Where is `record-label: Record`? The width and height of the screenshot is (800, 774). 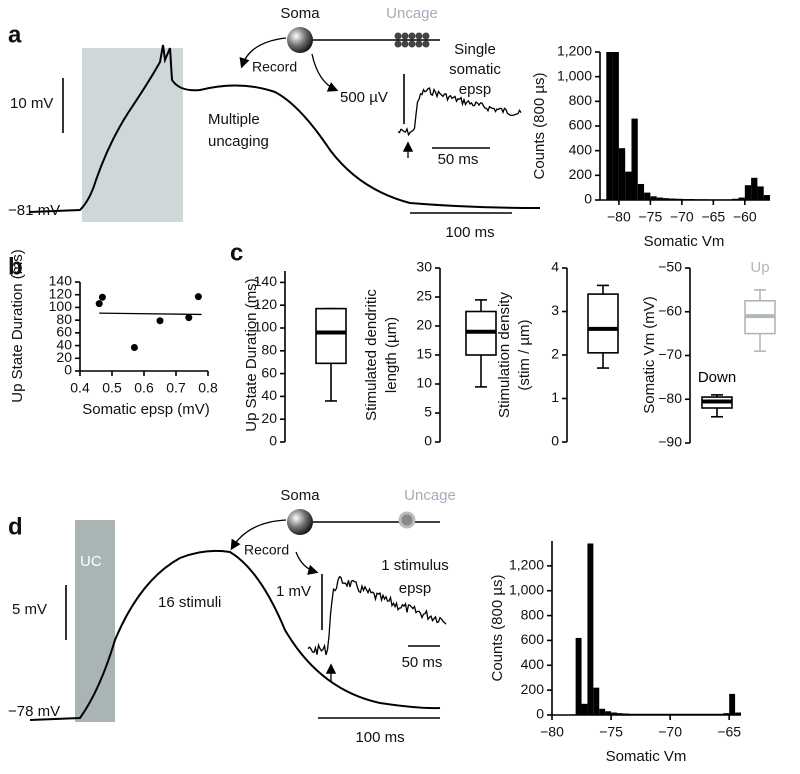 record-label: Record is located at coordinates (266, 550).